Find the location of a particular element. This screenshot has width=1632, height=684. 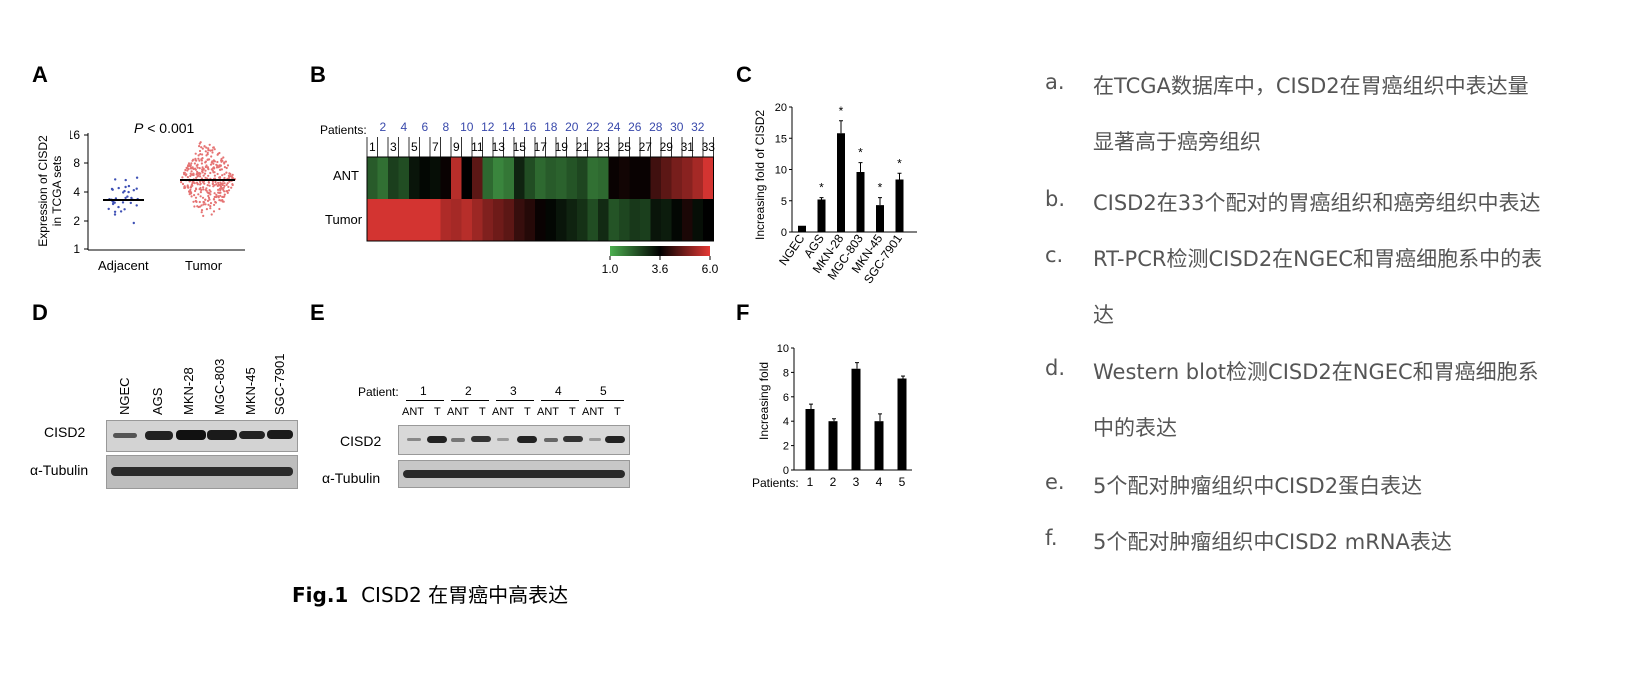

legend-text: Western blot检测CISD2在NGEC和胃癌细胞系 is located at coordinates (1316, 372).